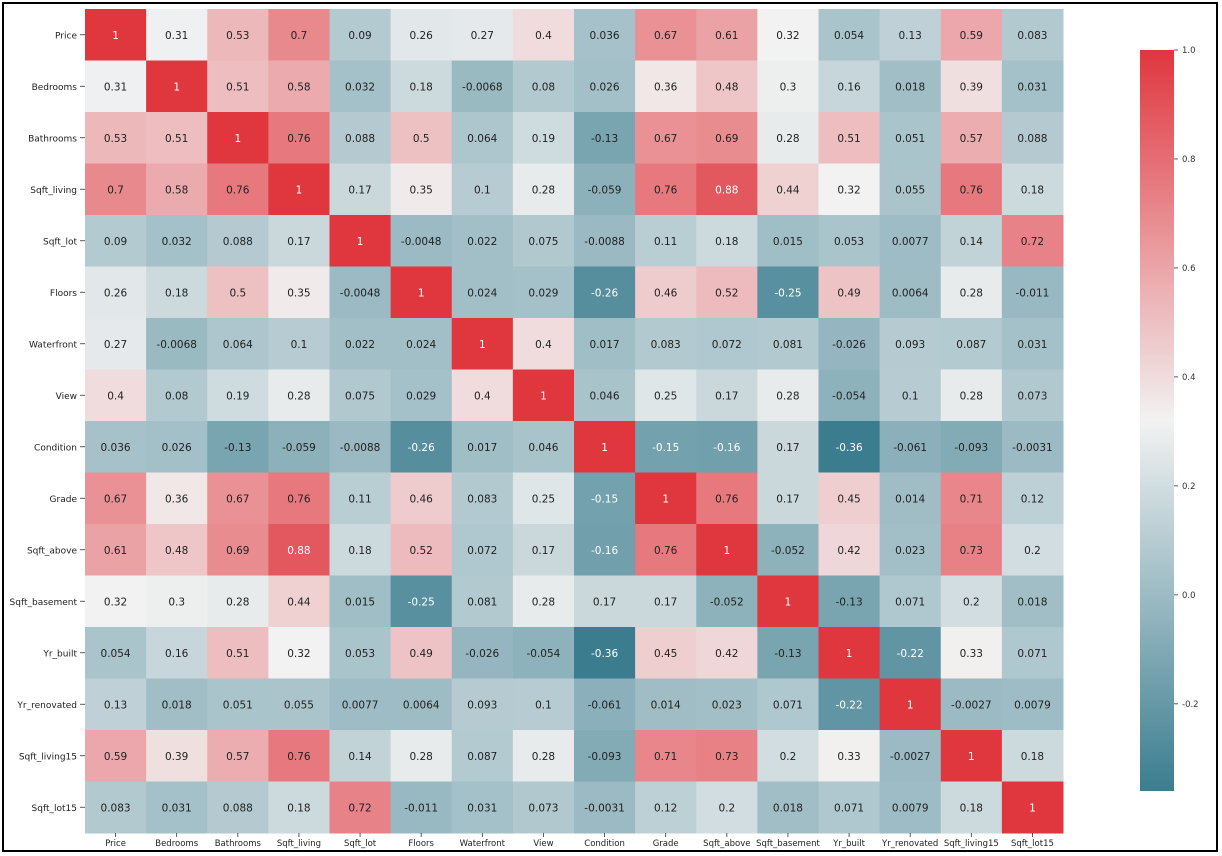 The width and height of the screenshot is (1222, 856). I want to click on cell-value-label: 0.46, so click(666, 293).